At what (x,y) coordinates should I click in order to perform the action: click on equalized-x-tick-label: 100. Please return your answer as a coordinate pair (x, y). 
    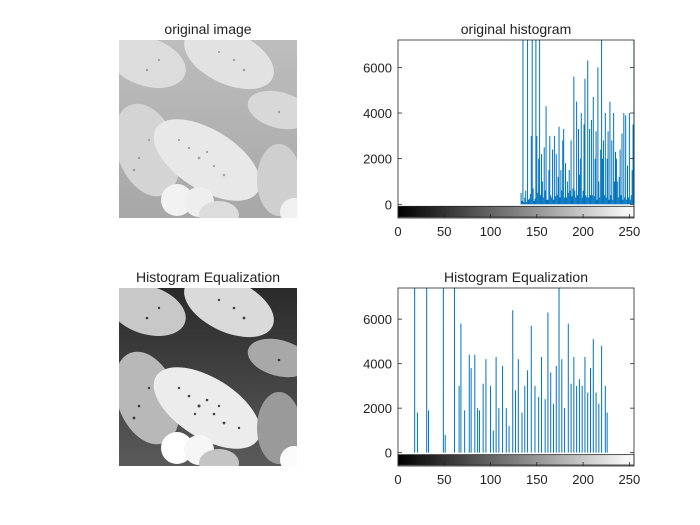
    Looking at the image, I should click on (491, 479).